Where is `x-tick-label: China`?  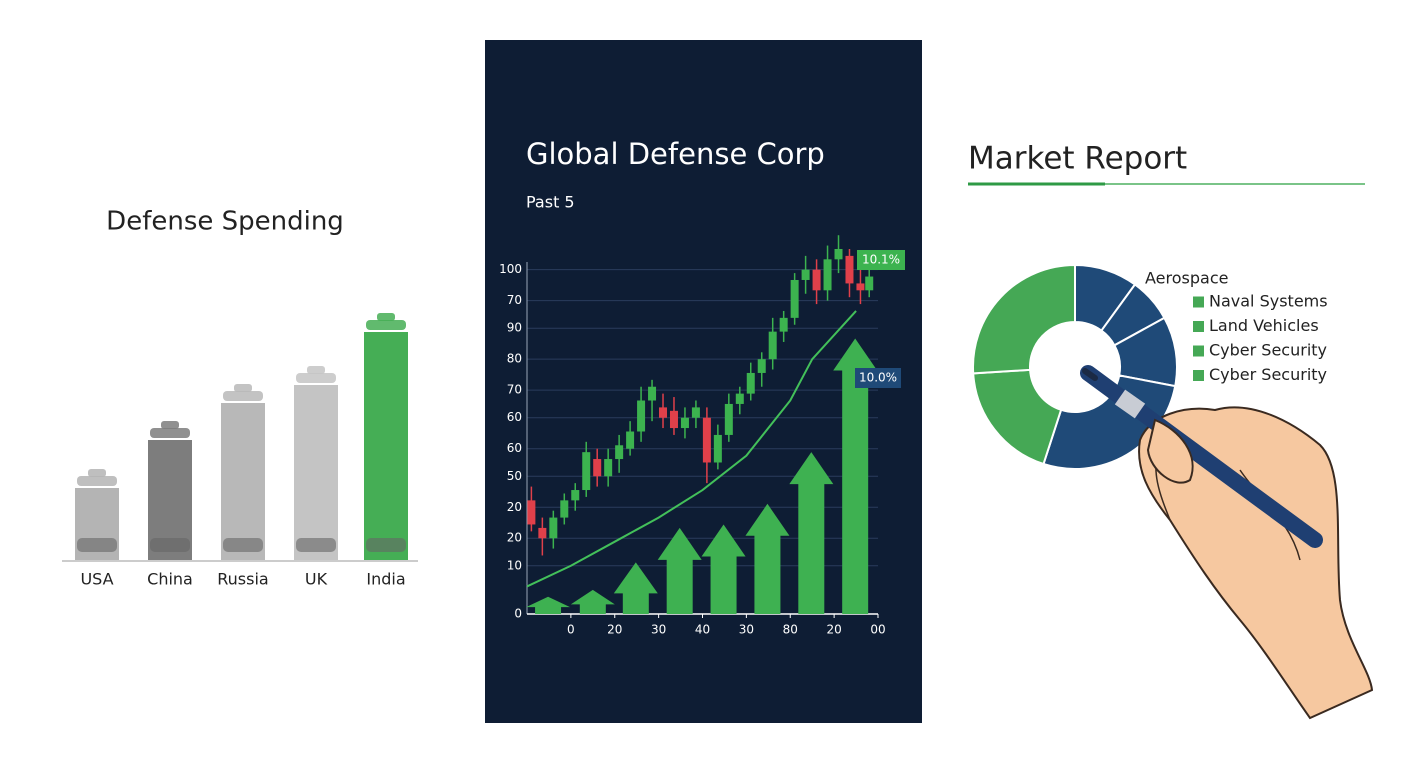 x-tick-label: China is located at coordinates (170, 579).